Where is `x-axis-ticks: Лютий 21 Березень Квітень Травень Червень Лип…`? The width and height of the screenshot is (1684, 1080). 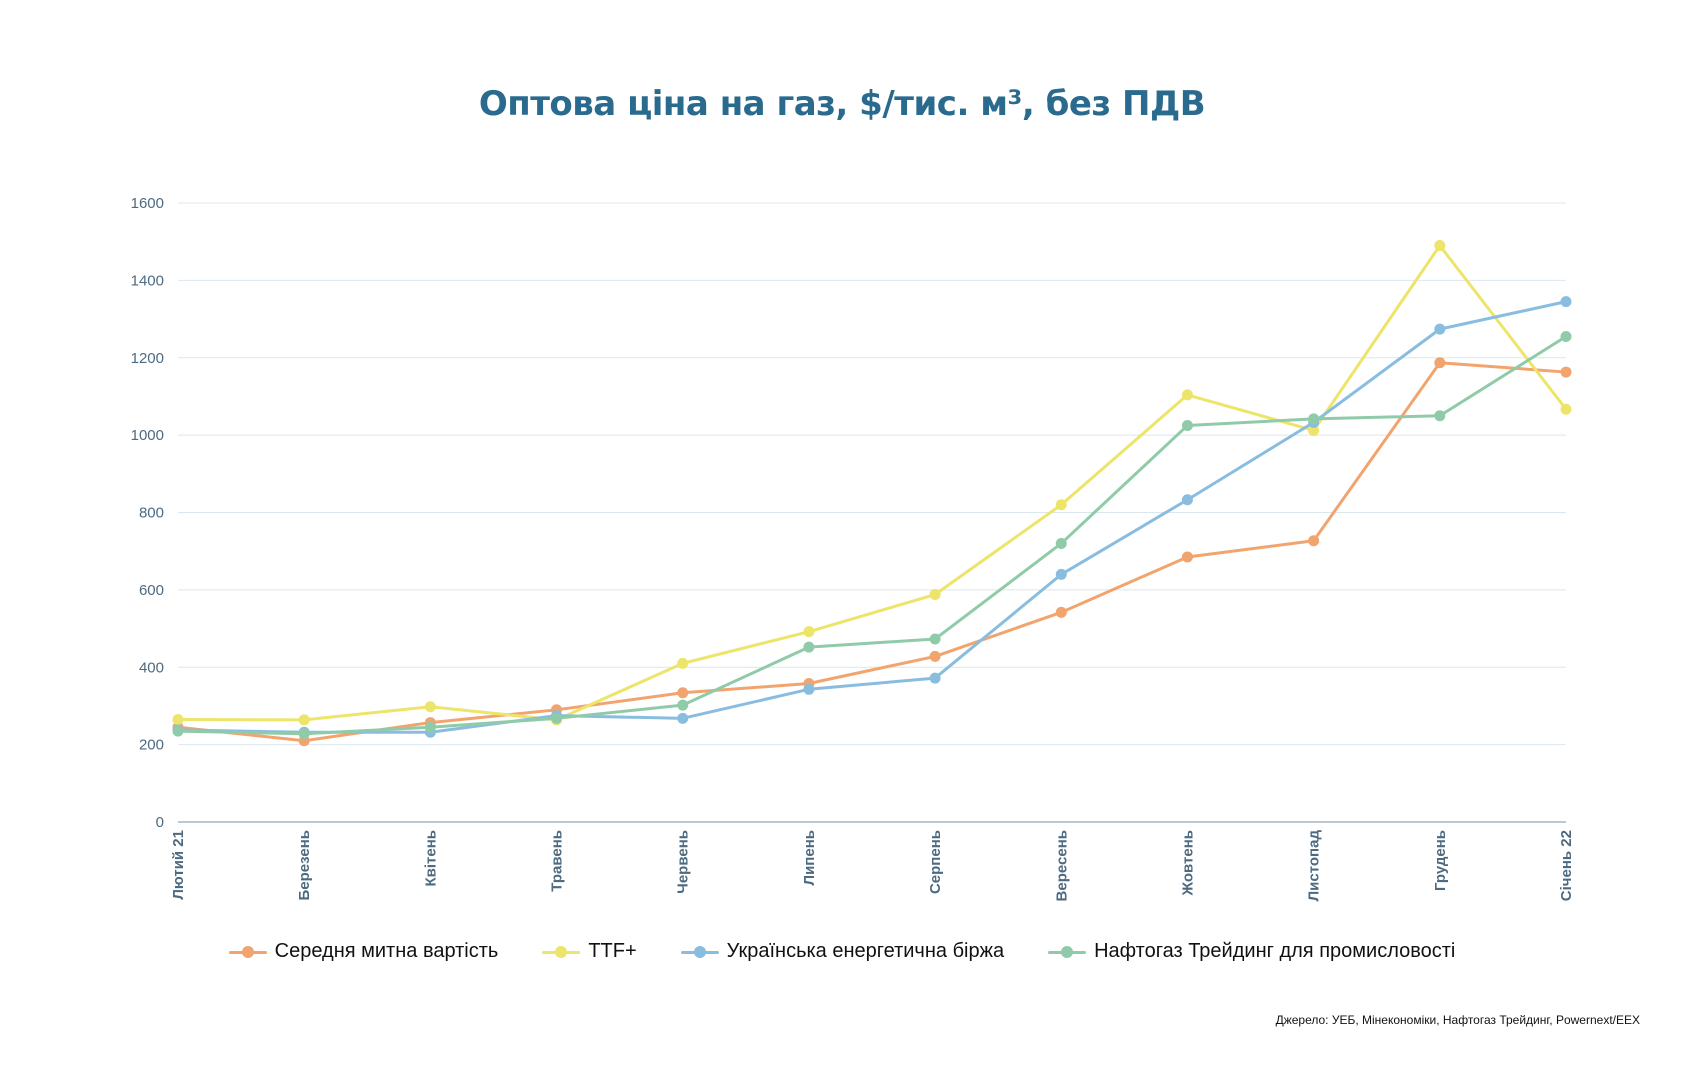
x-axis-ticks: Лютий 21 Березень Квітень Травень Червень Лип… is located at coordinates (872, 866).